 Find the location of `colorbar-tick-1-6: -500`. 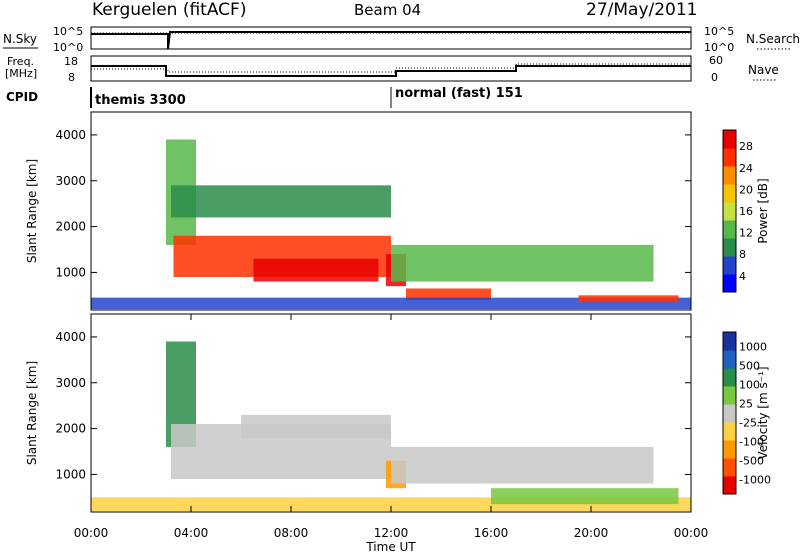

colorbar-tick-1-6: -500 is located at coordinates (751, 461).